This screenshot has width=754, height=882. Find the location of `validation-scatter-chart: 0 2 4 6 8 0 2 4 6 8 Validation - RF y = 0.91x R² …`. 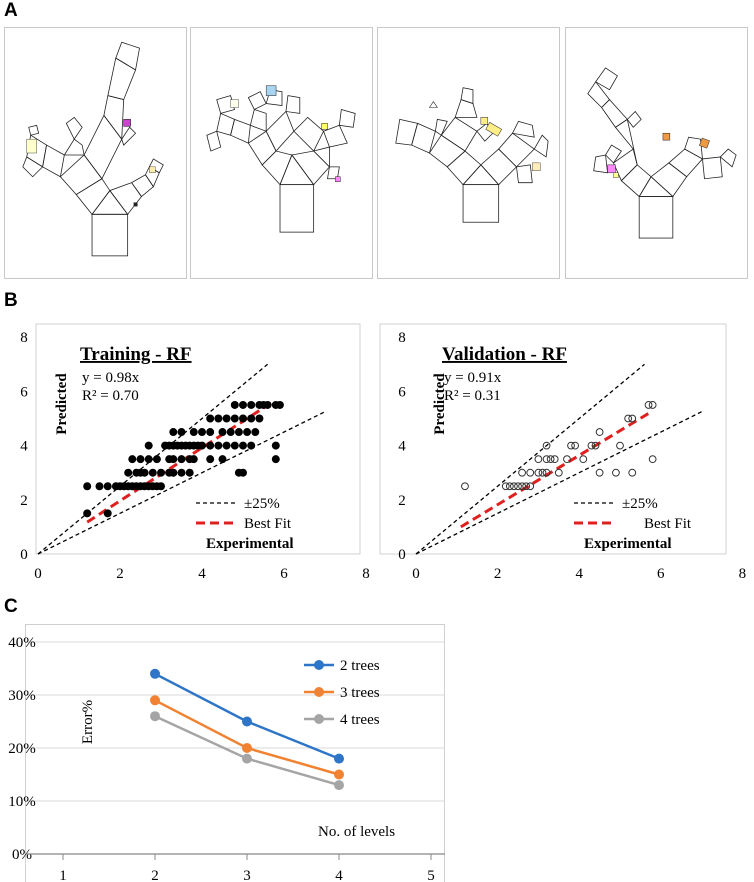

validation-scatter-chart: 0 2 4 6 8 0 2 4 6 8 Validation - RF y = 0.91x R² … is located at coordinates (563, 450).